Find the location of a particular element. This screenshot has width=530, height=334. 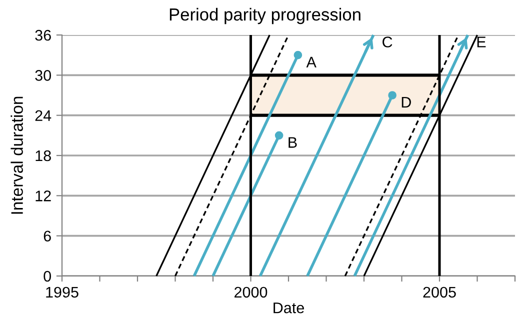

x-tick-label: 2000 is located at coordinates (251, 292).